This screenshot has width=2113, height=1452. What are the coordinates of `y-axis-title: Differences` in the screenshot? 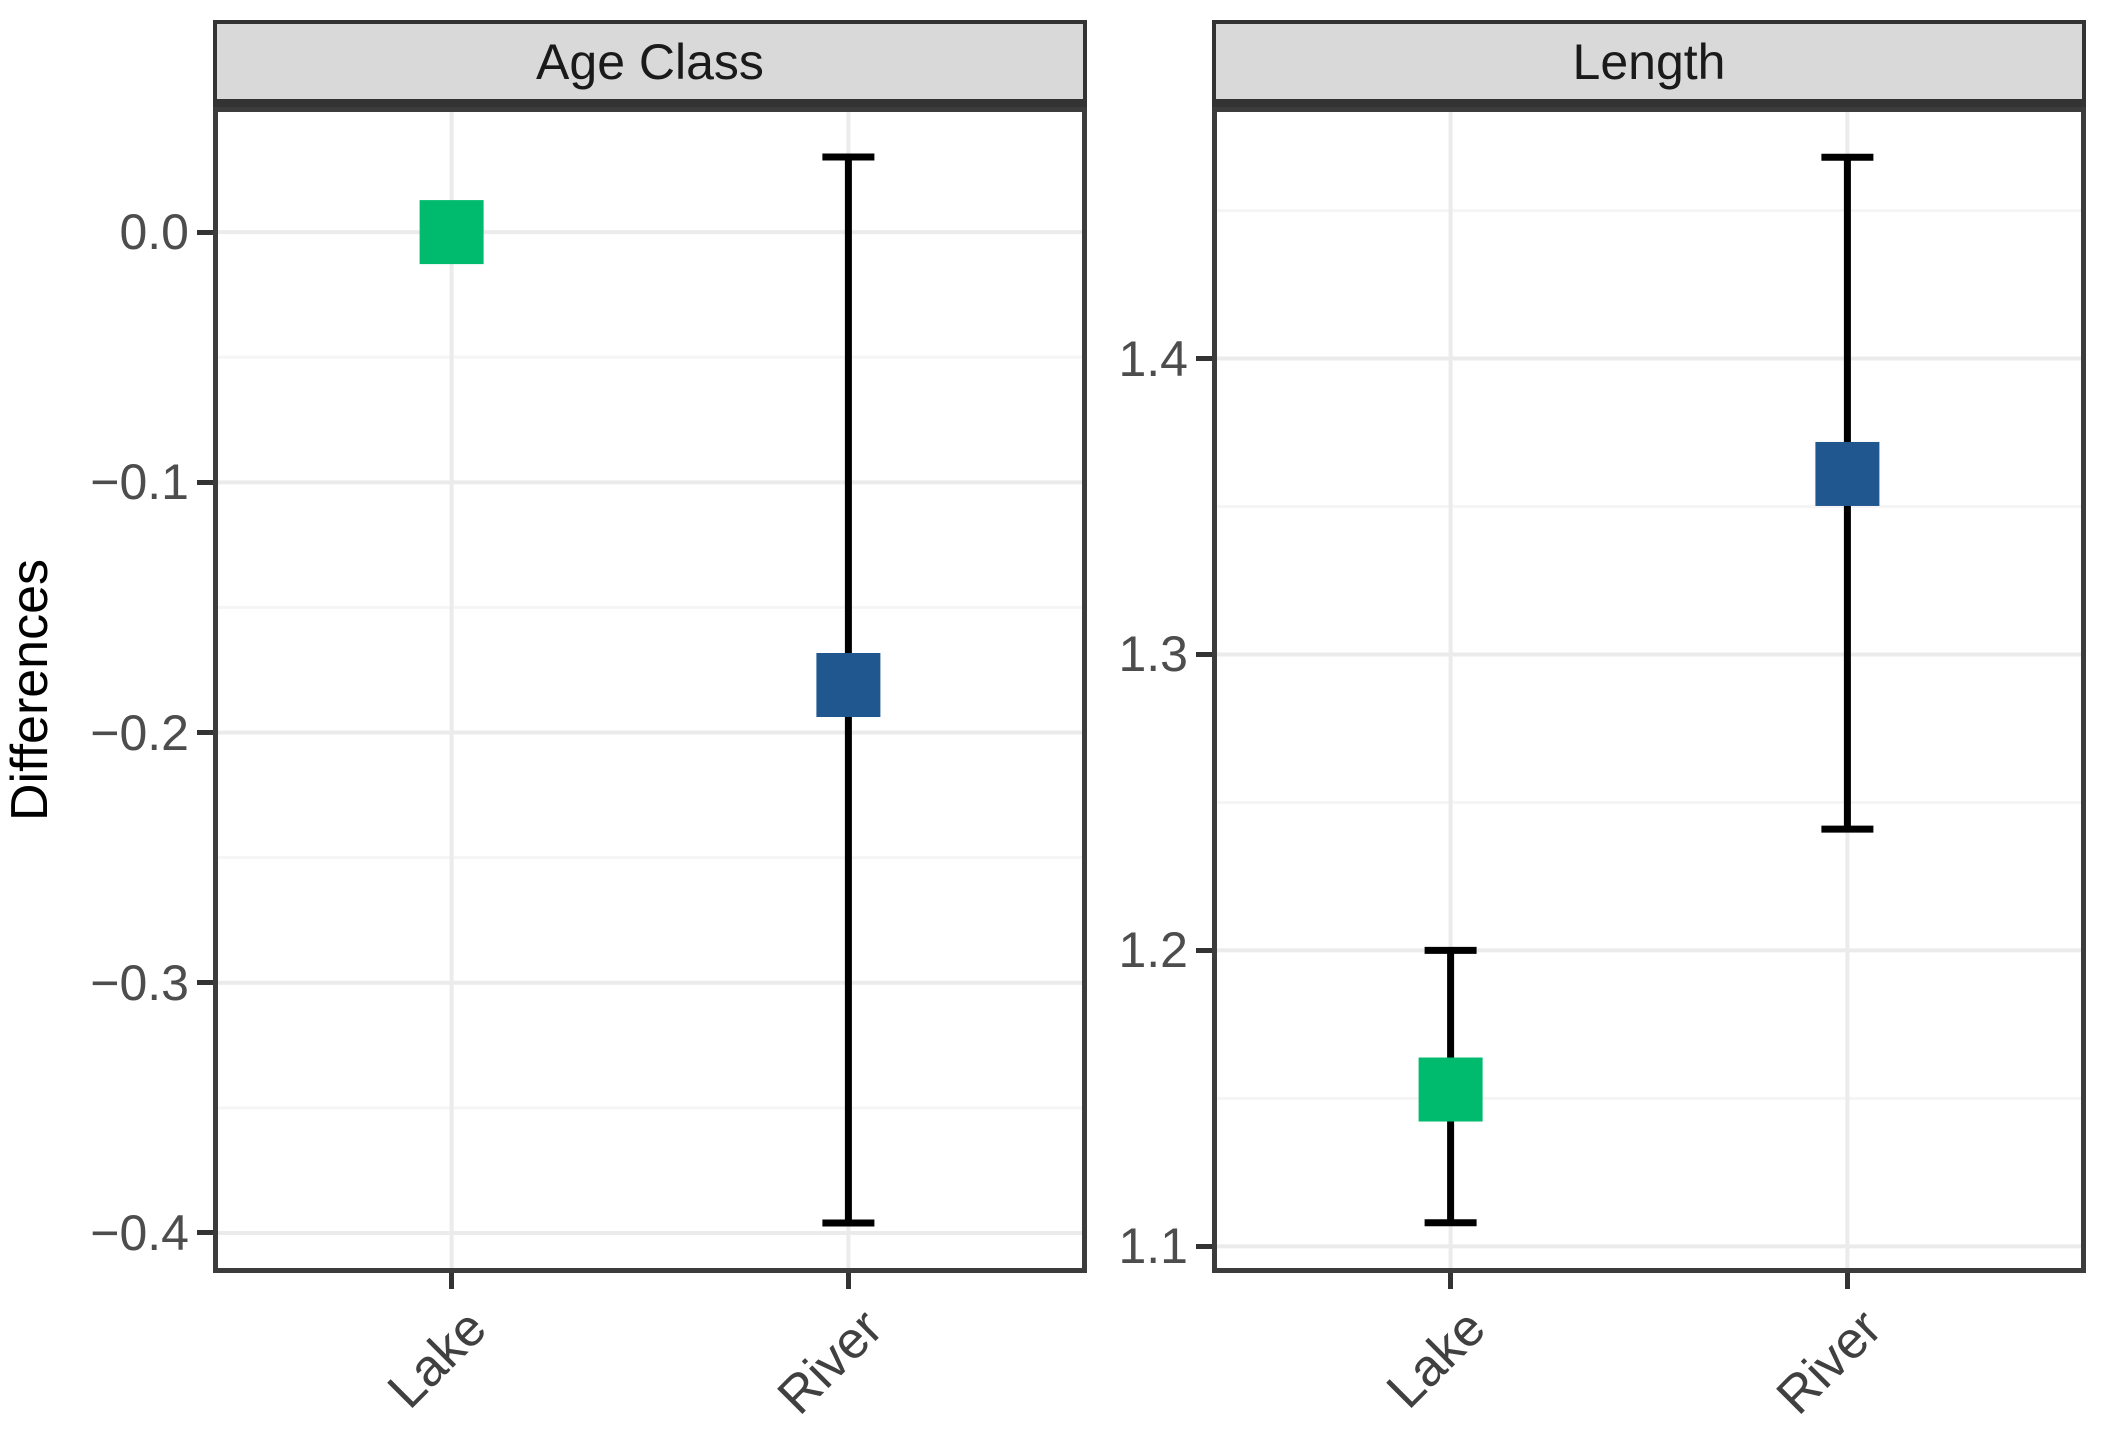 It's located at (30, 690).